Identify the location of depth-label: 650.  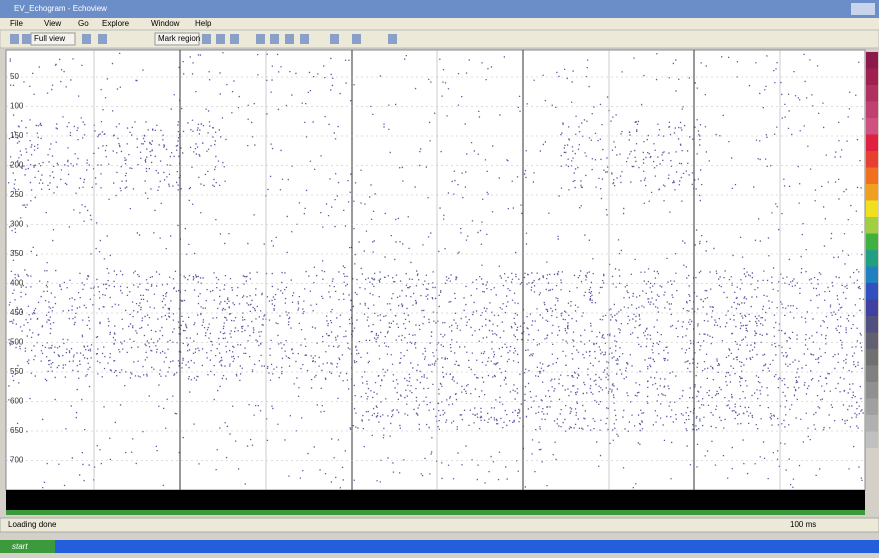
(17, 430).